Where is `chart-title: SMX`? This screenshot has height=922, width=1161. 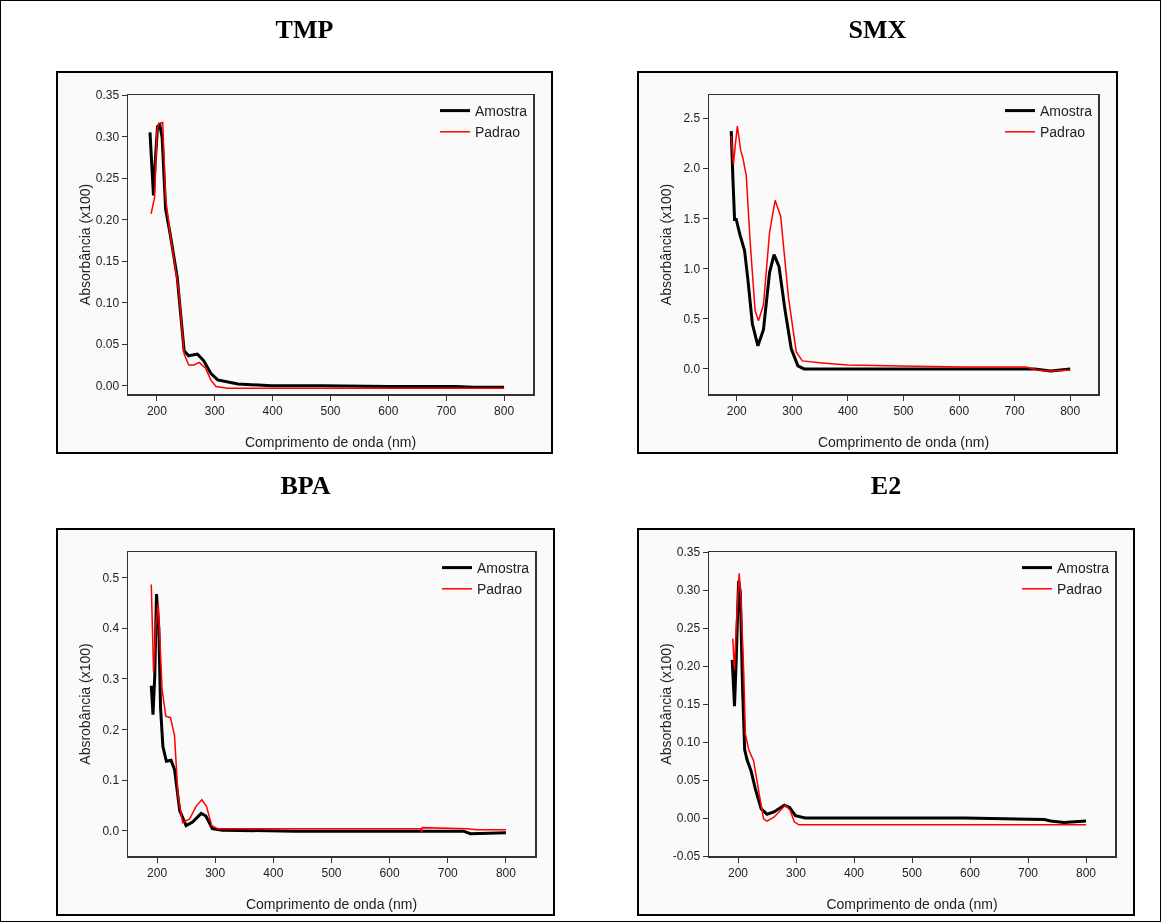
chart-title: SMX is located at coordinates (877, 30).